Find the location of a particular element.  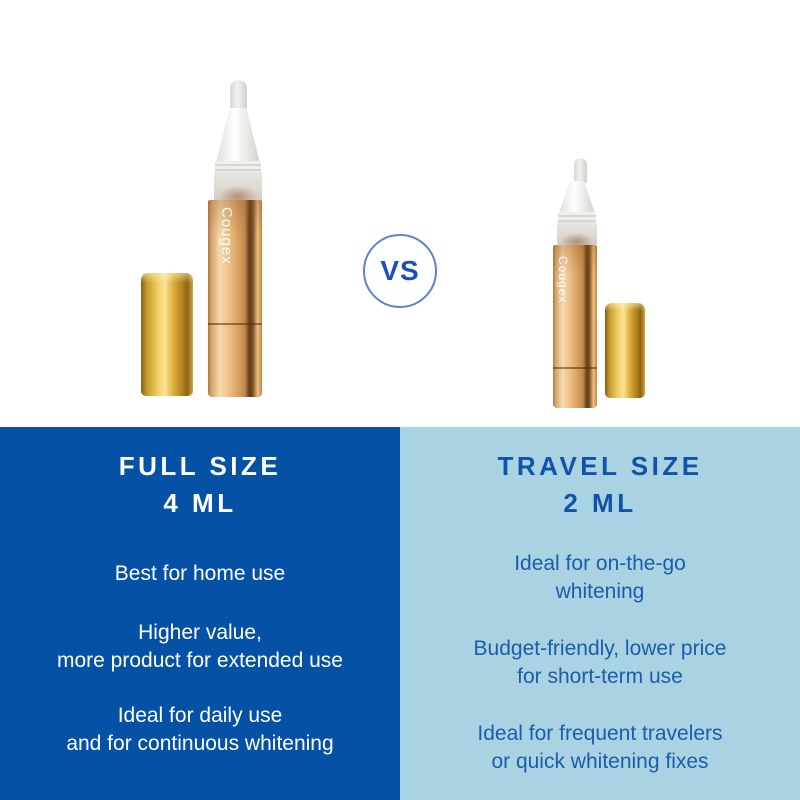

full-size-pen-applicator-cone is located at coordinates (238, 135).